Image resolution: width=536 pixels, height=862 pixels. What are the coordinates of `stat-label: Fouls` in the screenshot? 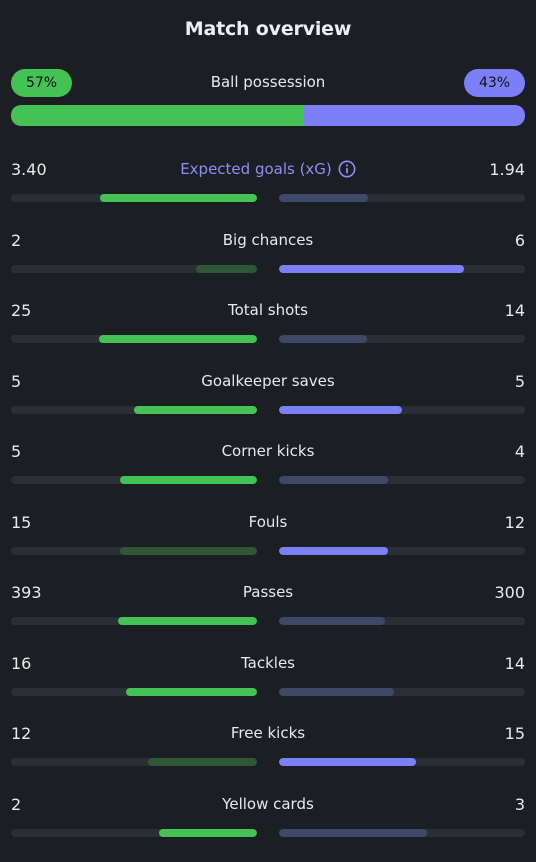 It's located at (268, 522).